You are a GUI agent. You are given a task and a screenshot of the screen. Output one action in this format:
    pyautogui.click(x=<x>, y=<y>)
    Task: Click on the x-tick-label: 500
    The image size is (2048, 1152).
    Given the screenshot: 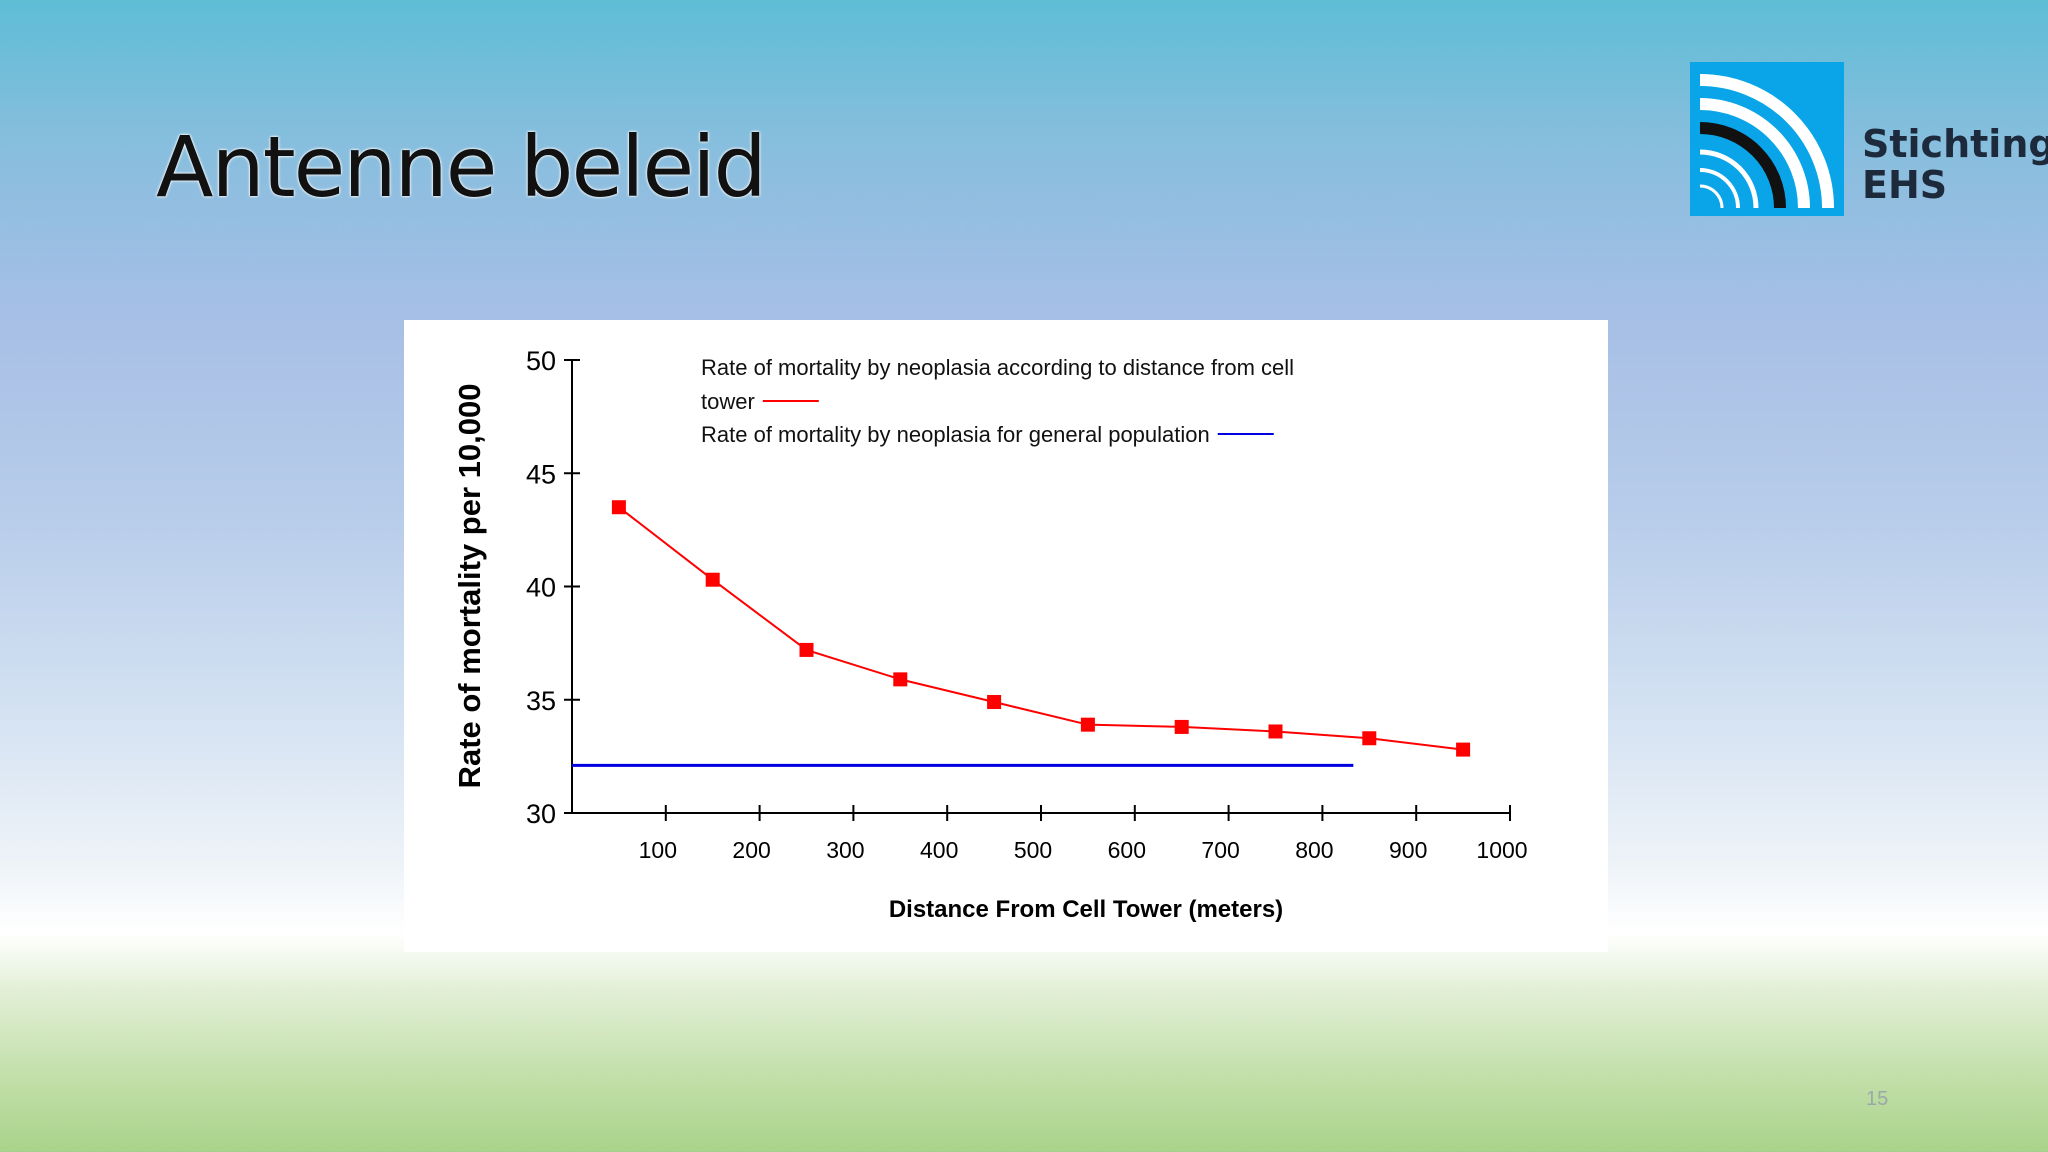 What is the action you would take?
    pyautogui.click(x=1033, y=850)
    